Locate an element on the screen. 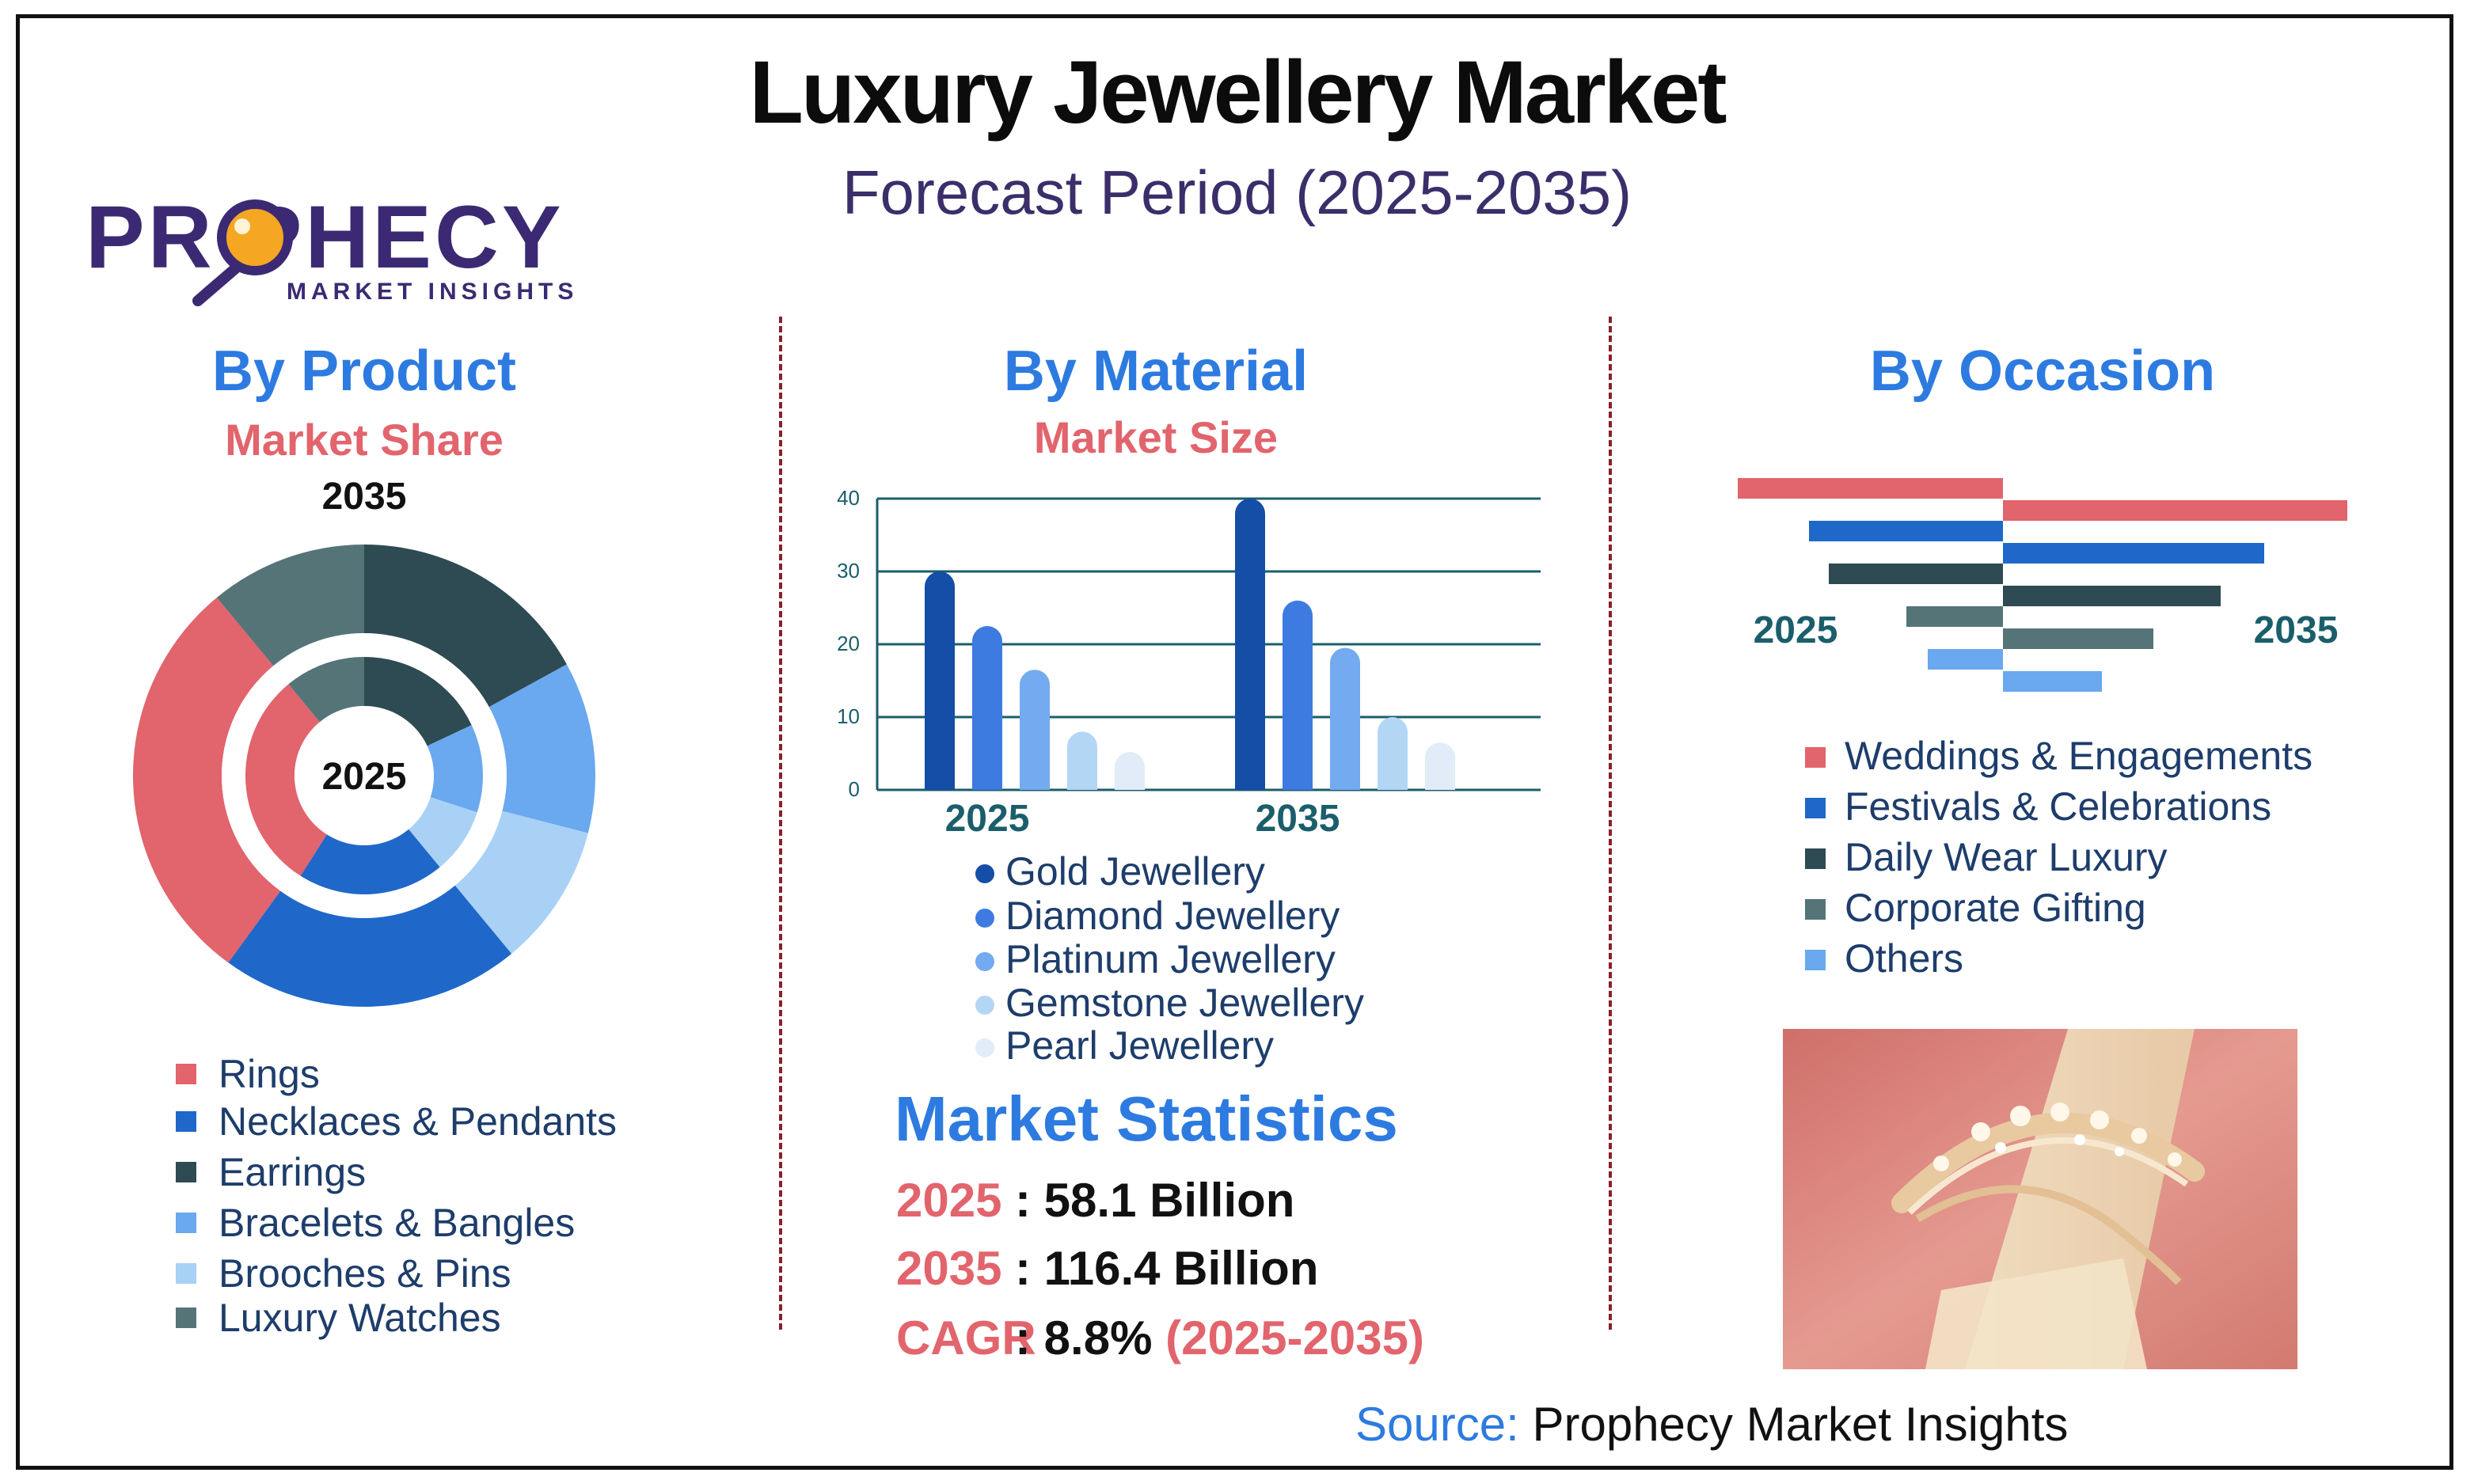 The image size is (2474, 1484). legend-dot-pearl-jewellery is located at coordinates (984, 1047).